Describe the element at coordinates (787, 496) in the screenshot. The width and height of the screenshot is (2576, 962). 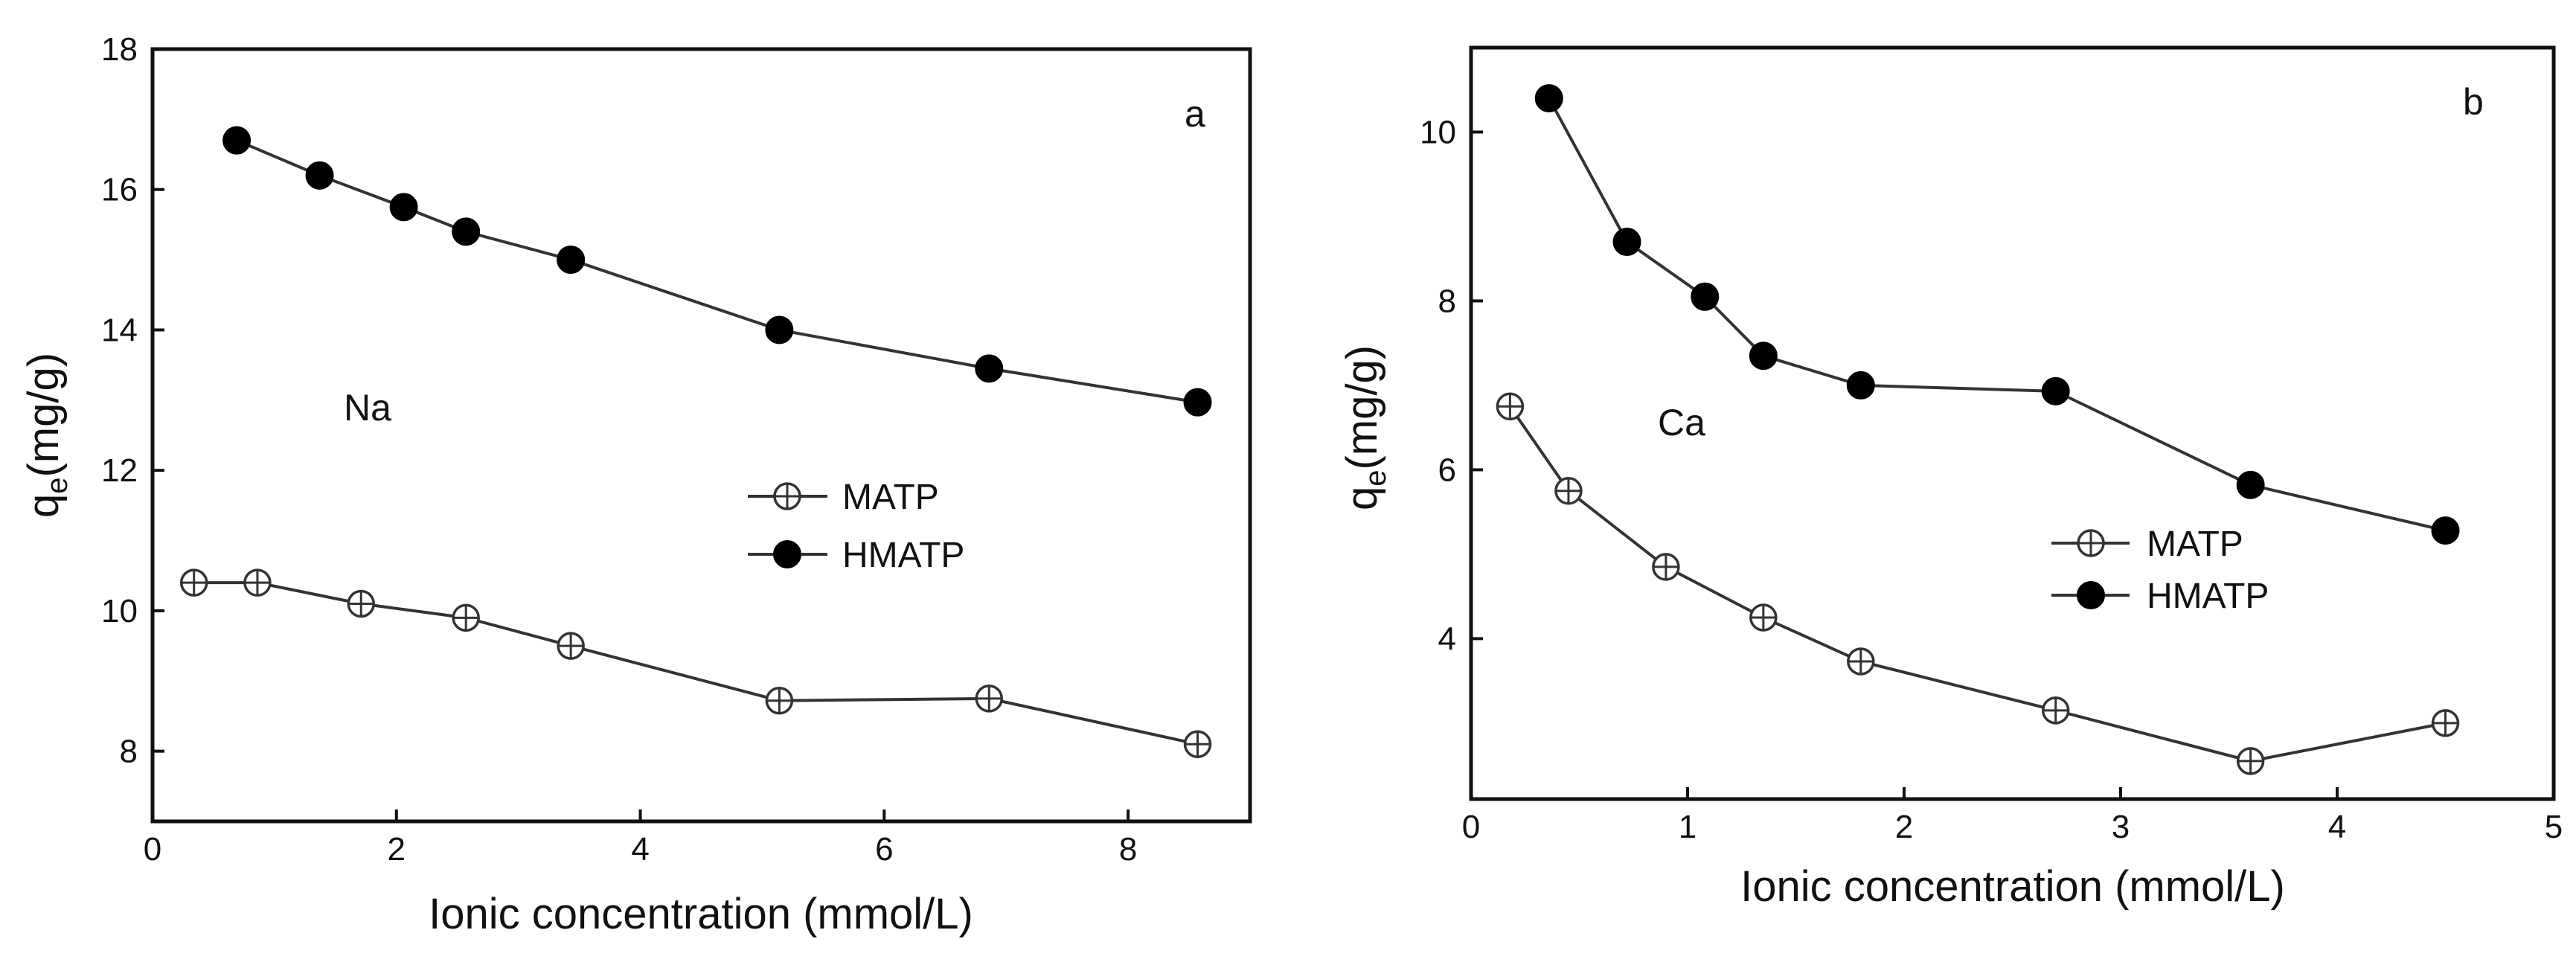
I see `panel-a-legend-matp-marker` at that location.